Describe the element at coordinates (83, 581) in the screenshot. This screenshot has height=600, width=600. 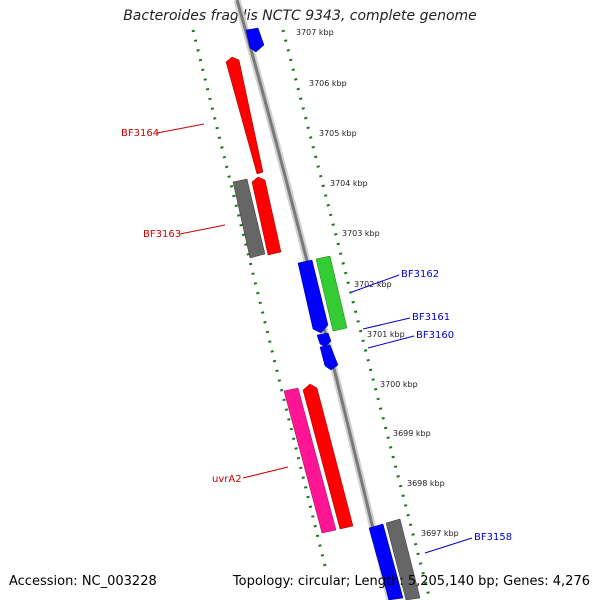
I see `accession-text: Accession: NC_003228` at that location.